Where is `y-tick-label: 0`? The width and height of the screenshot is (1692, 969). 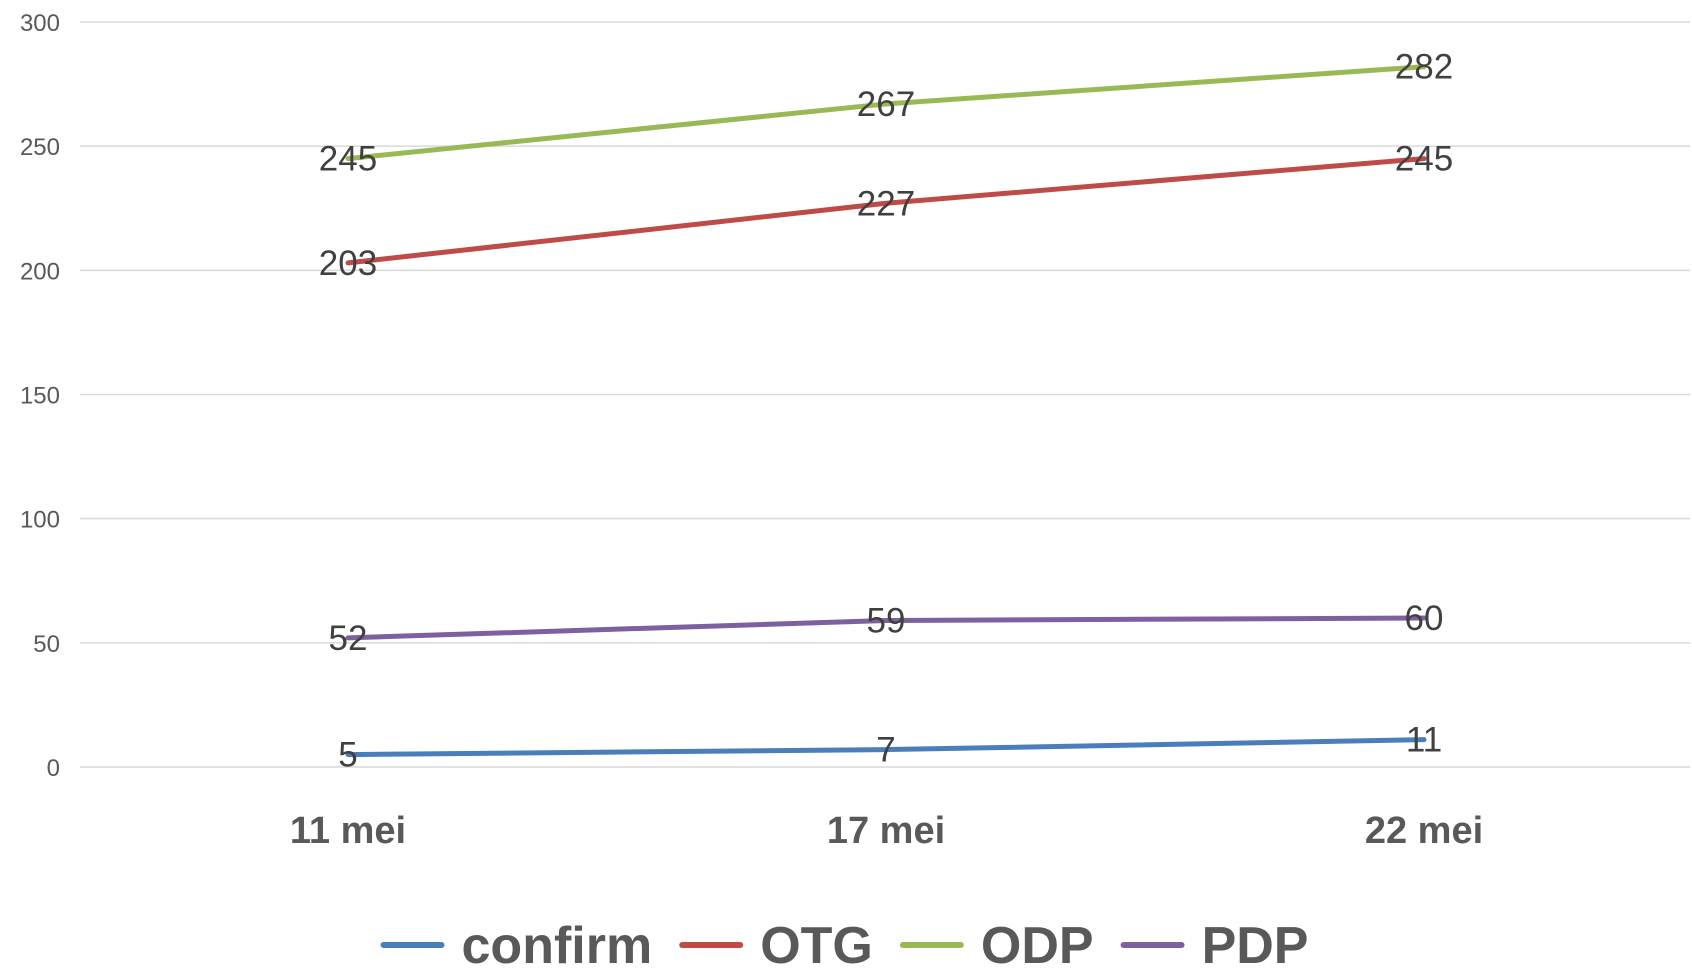 y-tick-label: 0 is located at coordinates (53, 768).